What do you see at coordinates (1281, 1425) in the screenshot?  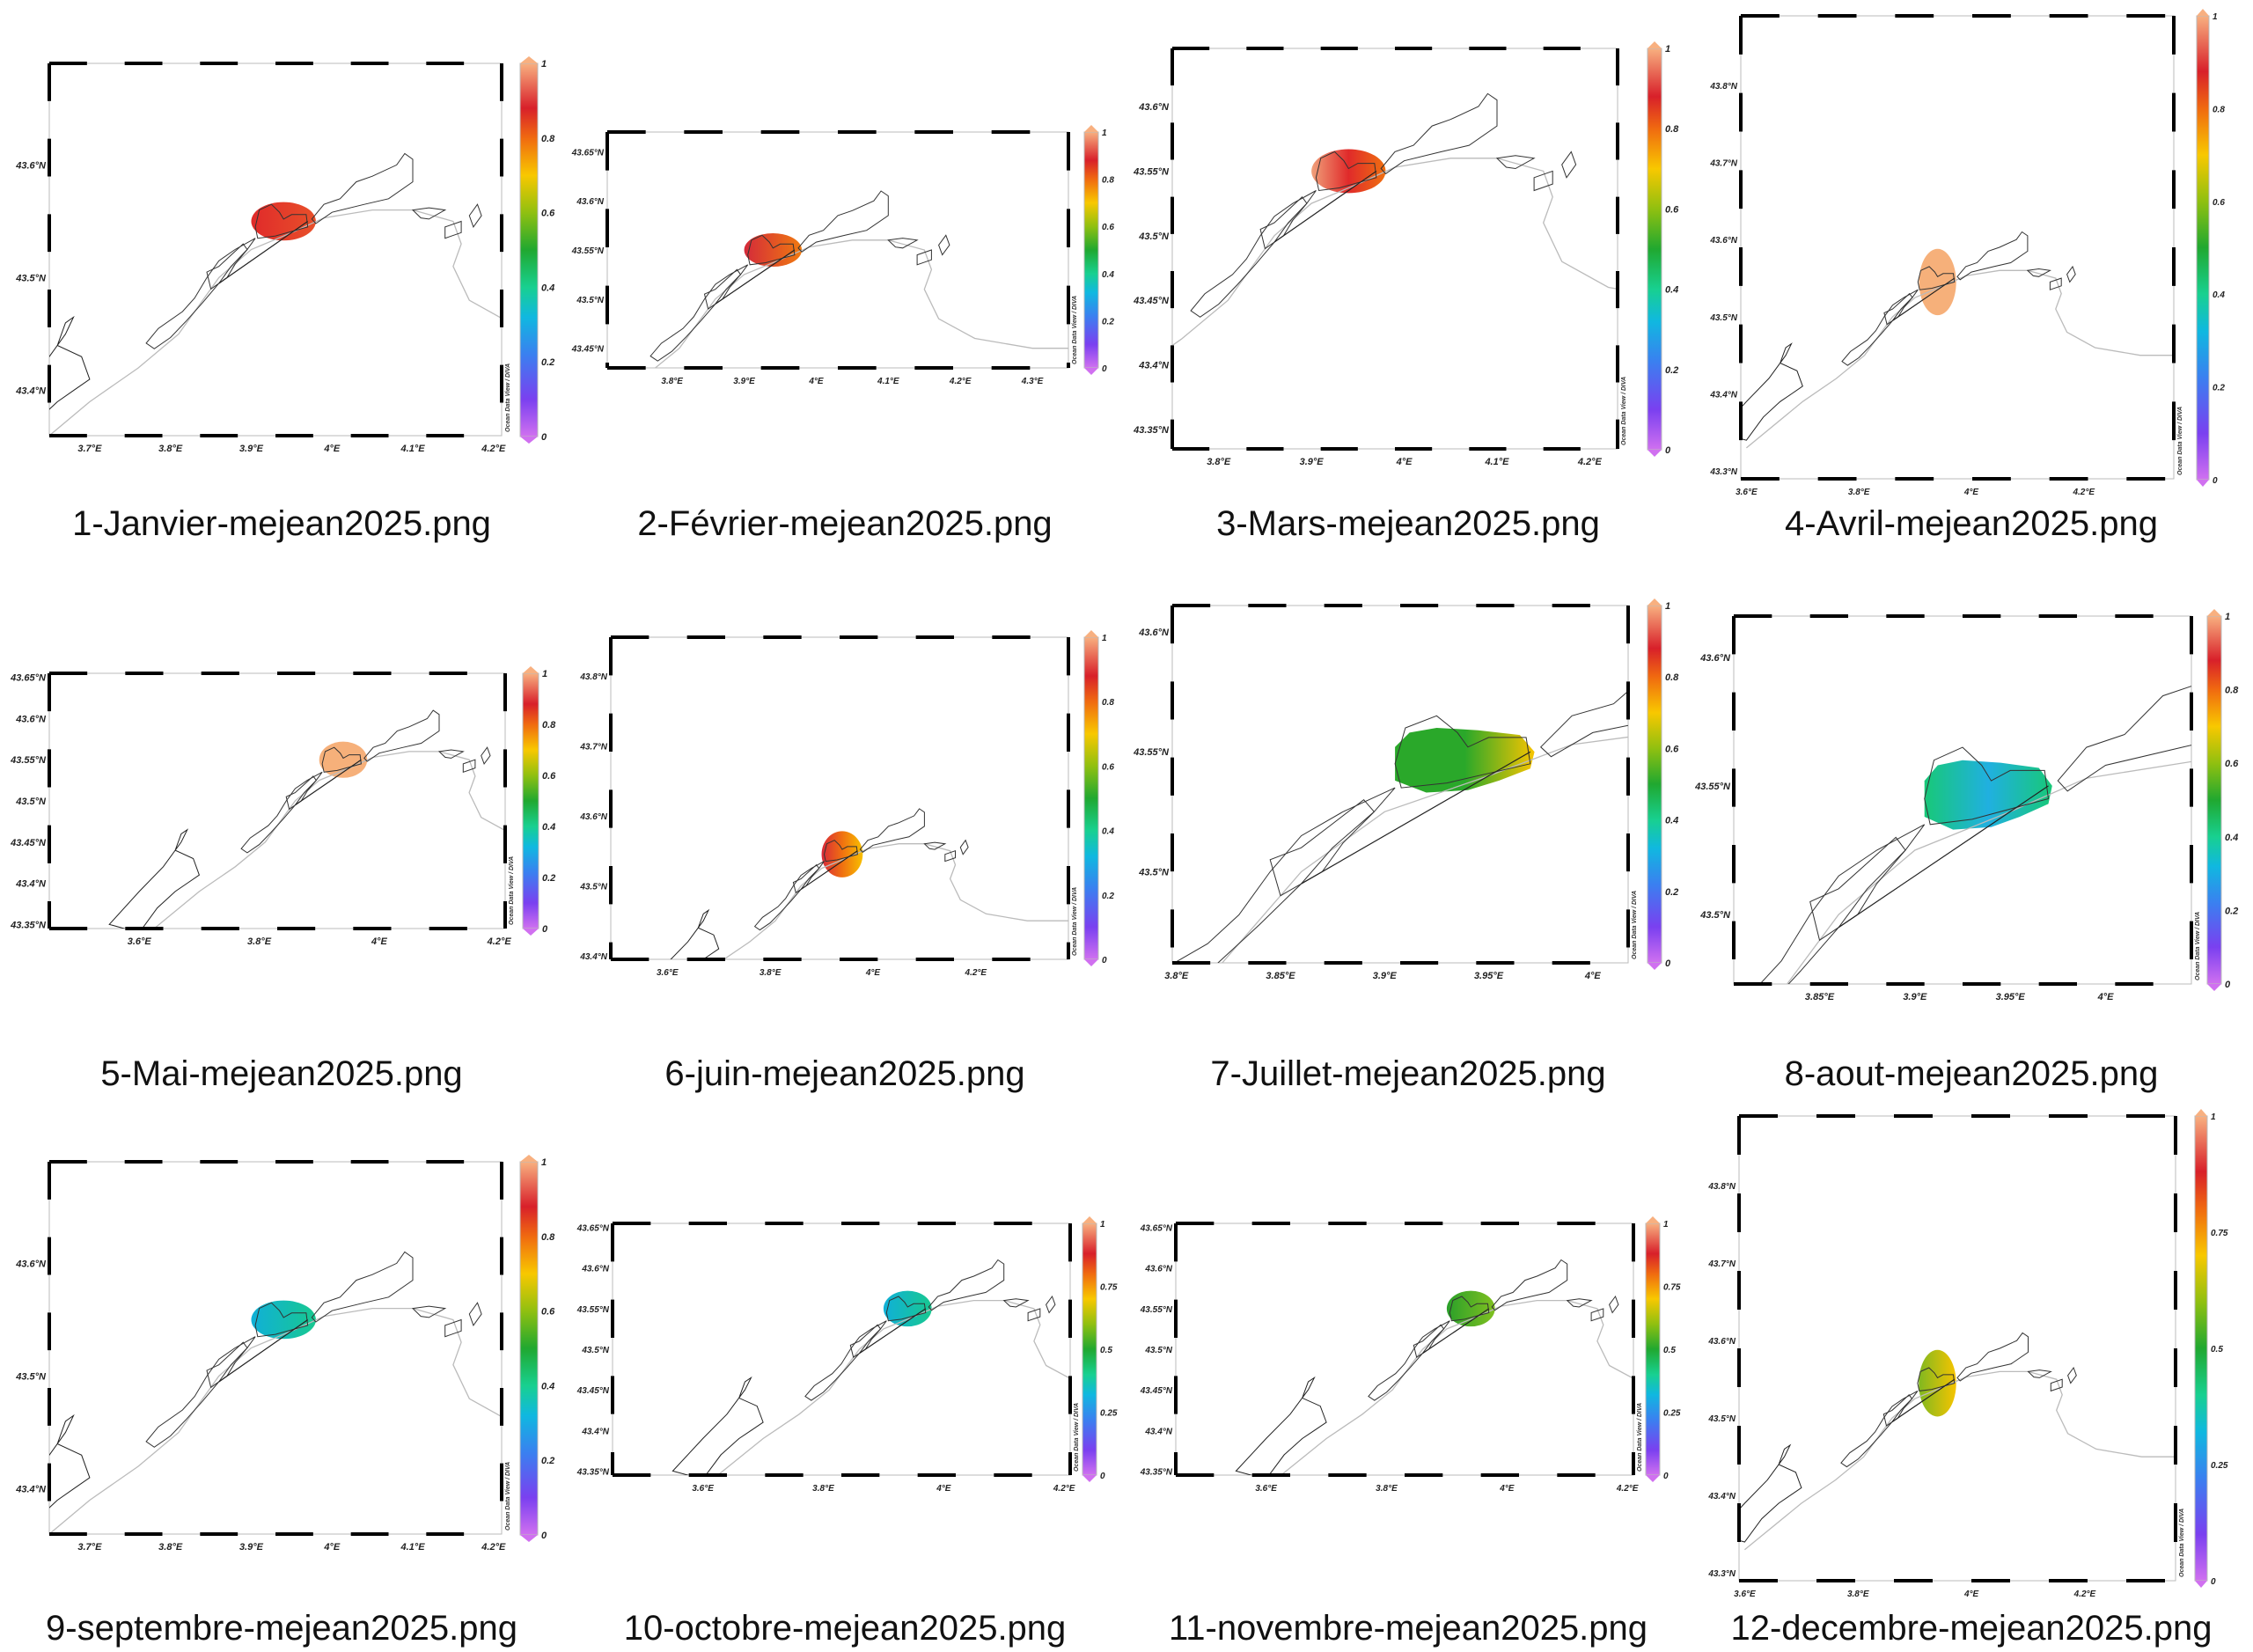 I see `thau-lagoon` at bounding box center [1281, 1425].